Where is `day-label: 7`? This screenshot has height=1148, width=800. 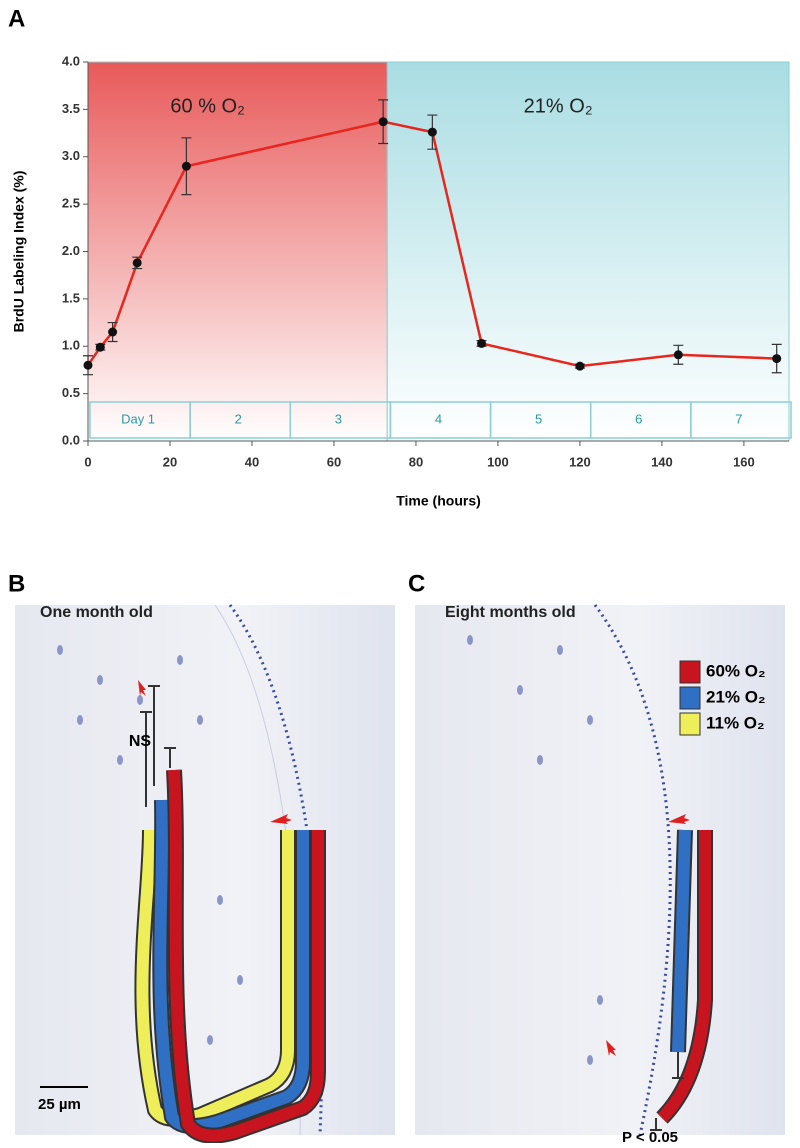 day-label: 7 is located at coordinates (738, 418).